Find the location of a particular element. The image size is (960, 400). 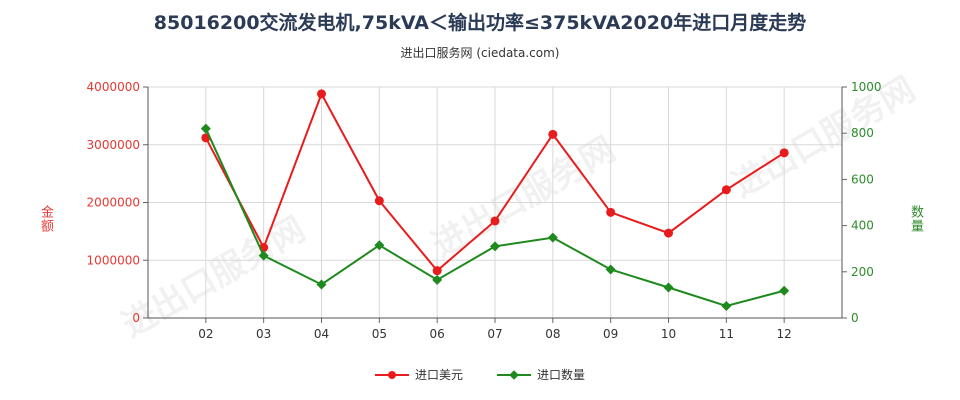

left-tick-label: 4000000 is located at coordinates (113, 87).